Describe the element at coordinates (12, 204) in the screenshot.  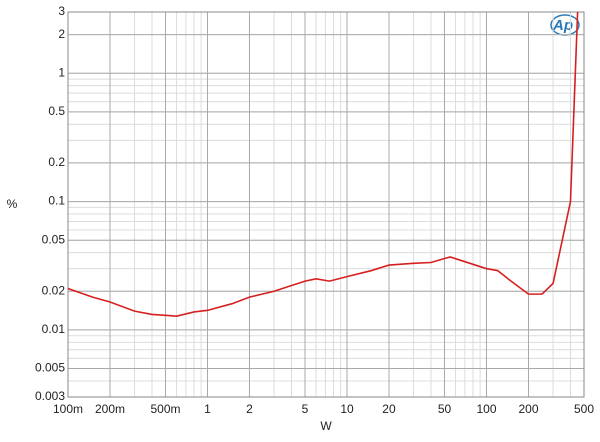
I see `y-axis-label: %` at that location.